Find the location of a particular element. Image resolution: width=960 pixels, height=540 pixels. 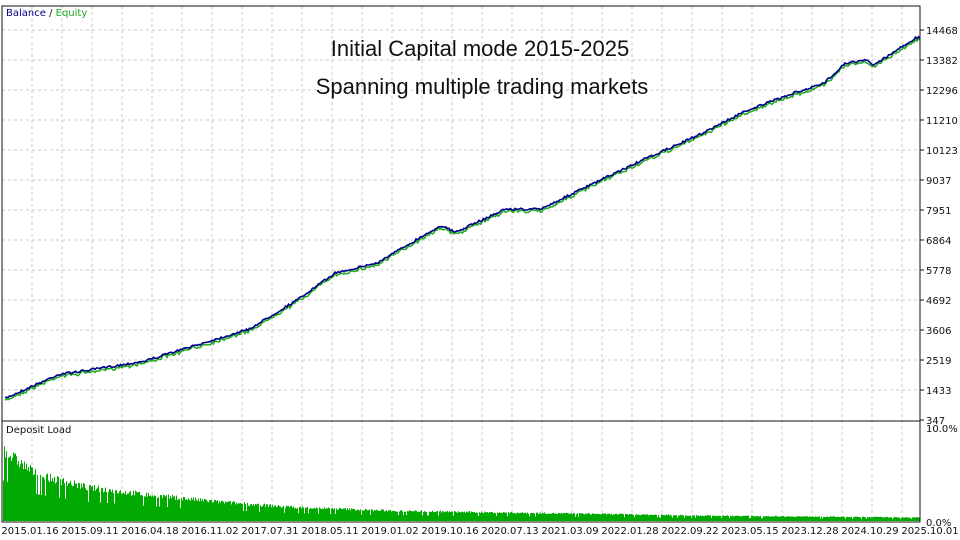

x-tick-label: 2020.07.13 is located at coordinates (509, 531).